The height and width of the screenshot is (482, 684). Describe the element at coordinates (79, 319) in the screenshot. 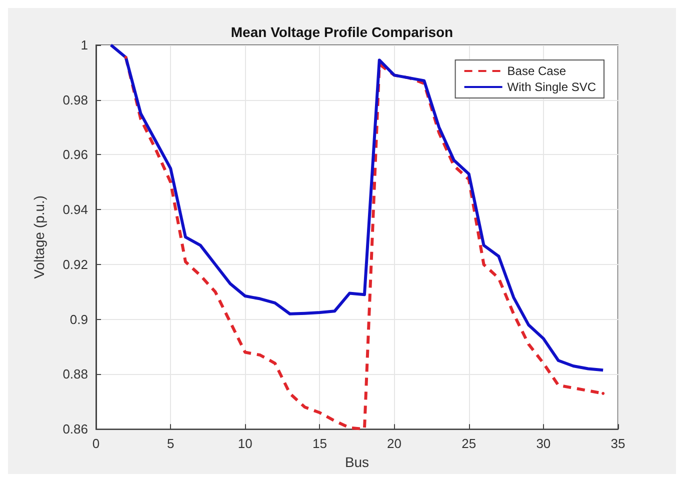

I see `y-tick-label: 0.9` at that location.